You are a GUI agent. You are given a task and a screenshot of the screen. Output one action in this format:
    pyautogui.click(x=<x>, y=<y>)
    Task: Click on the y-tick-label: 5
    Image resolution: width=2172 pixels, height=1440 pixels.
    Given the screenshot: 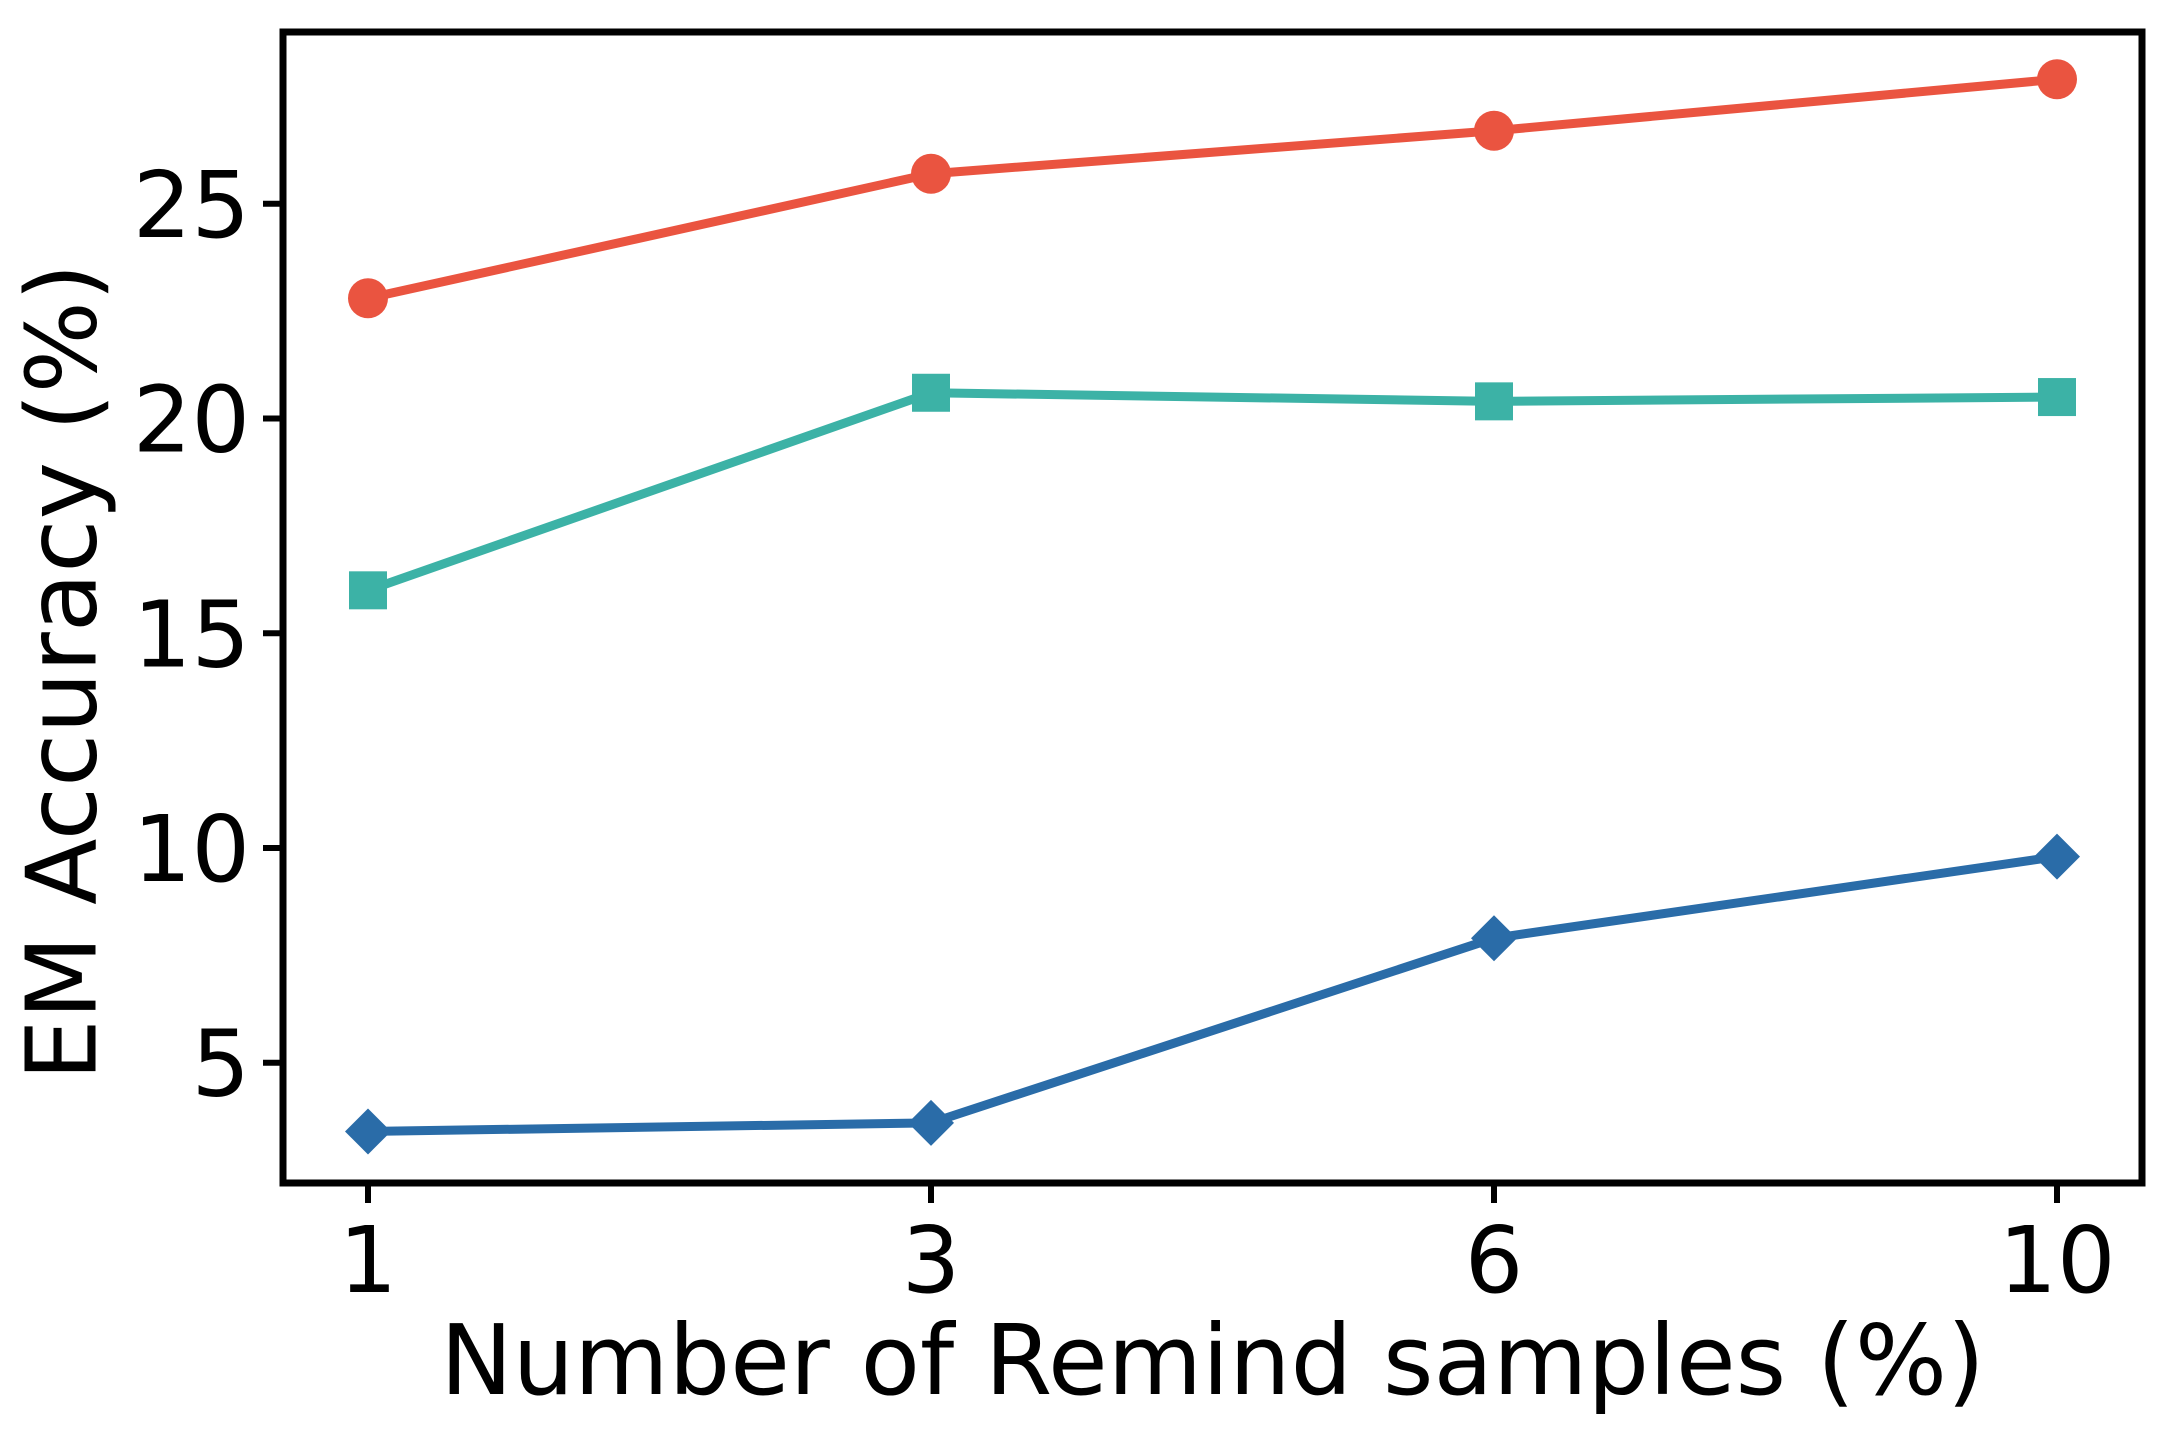 What is the action you would take?
    pyautogui.click(x=220, y=1064)
    